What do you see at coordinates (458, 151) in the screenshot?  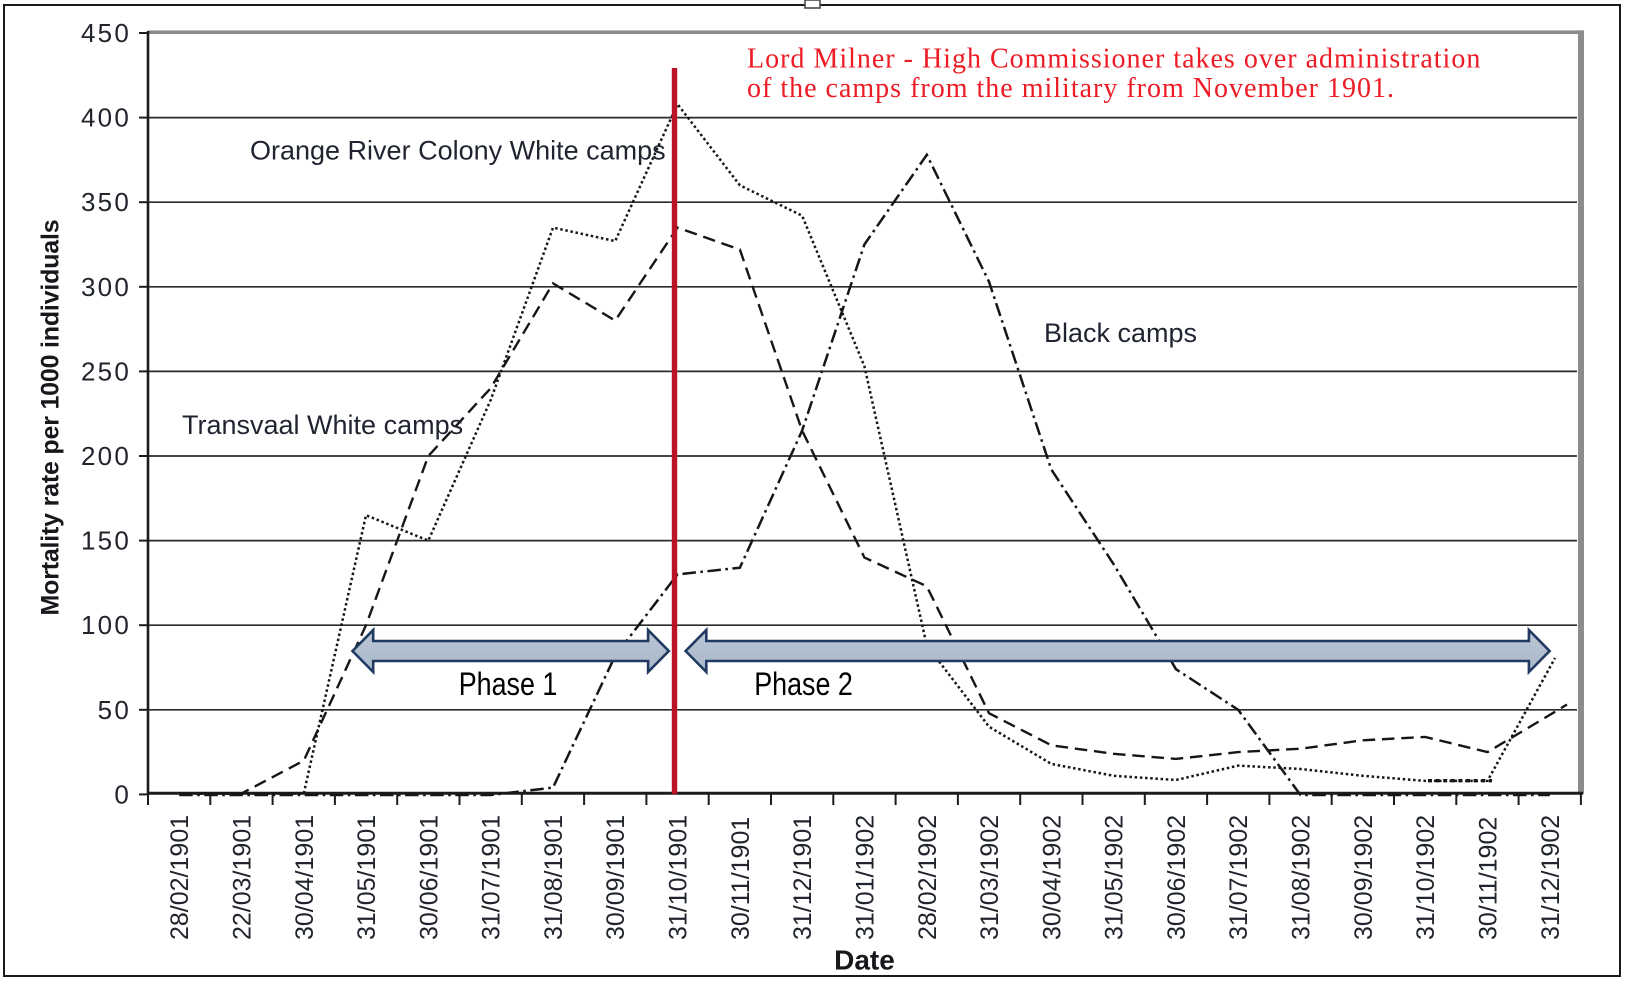 I see `svg-text:Orange River Colony White camp: Orange River Colony White camps` at bounding box center [458, 151].